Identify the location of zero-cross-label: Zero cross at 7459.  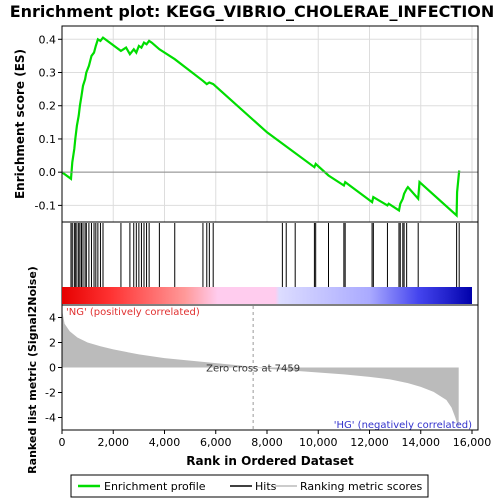
(253, 369).